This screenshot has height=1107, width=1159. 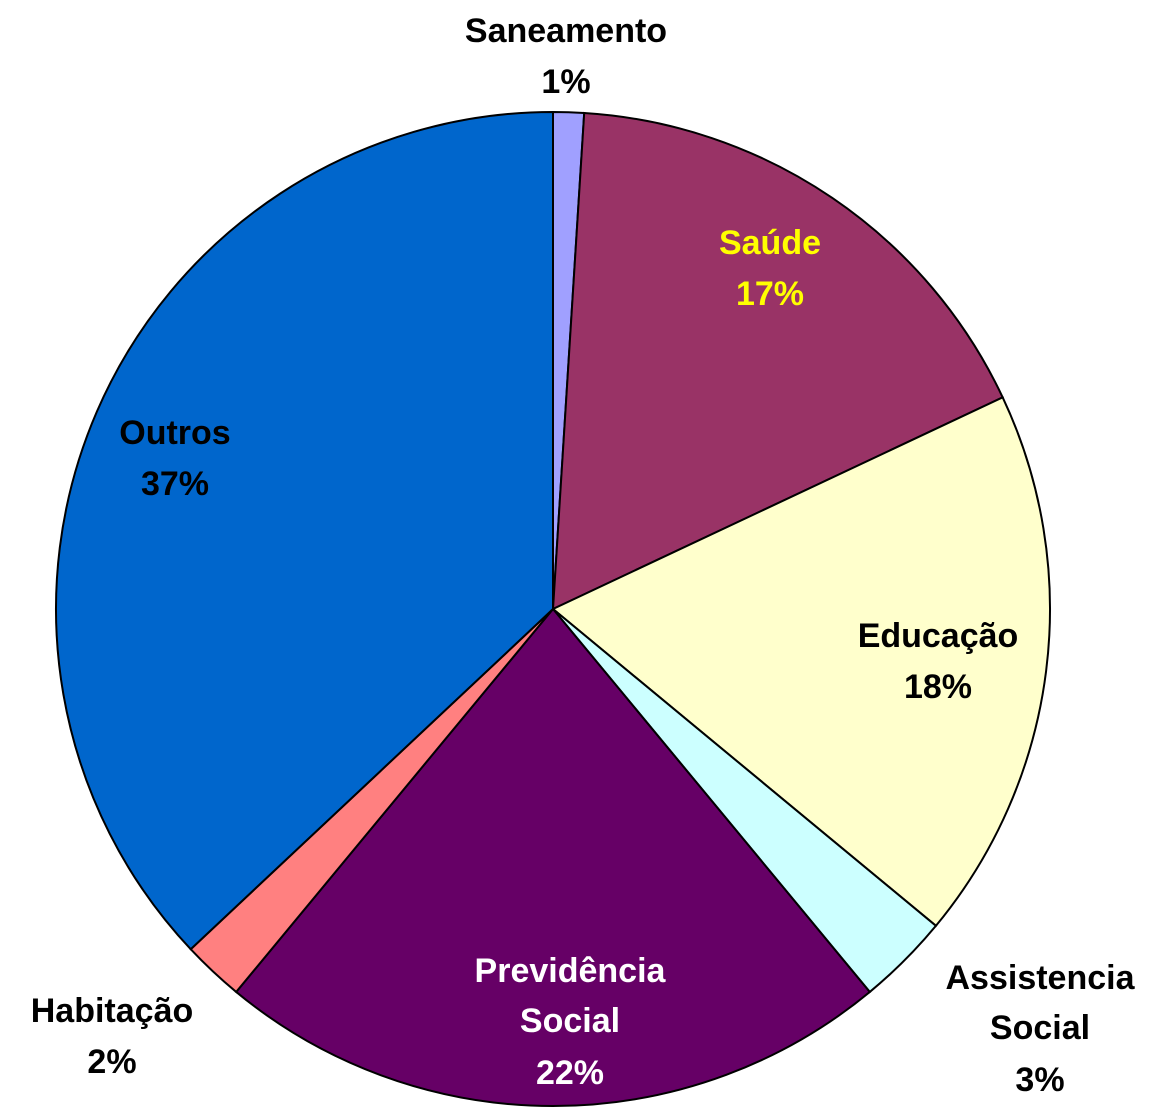 I want to click on value-label: 2%, so click(x=111, y=1062).